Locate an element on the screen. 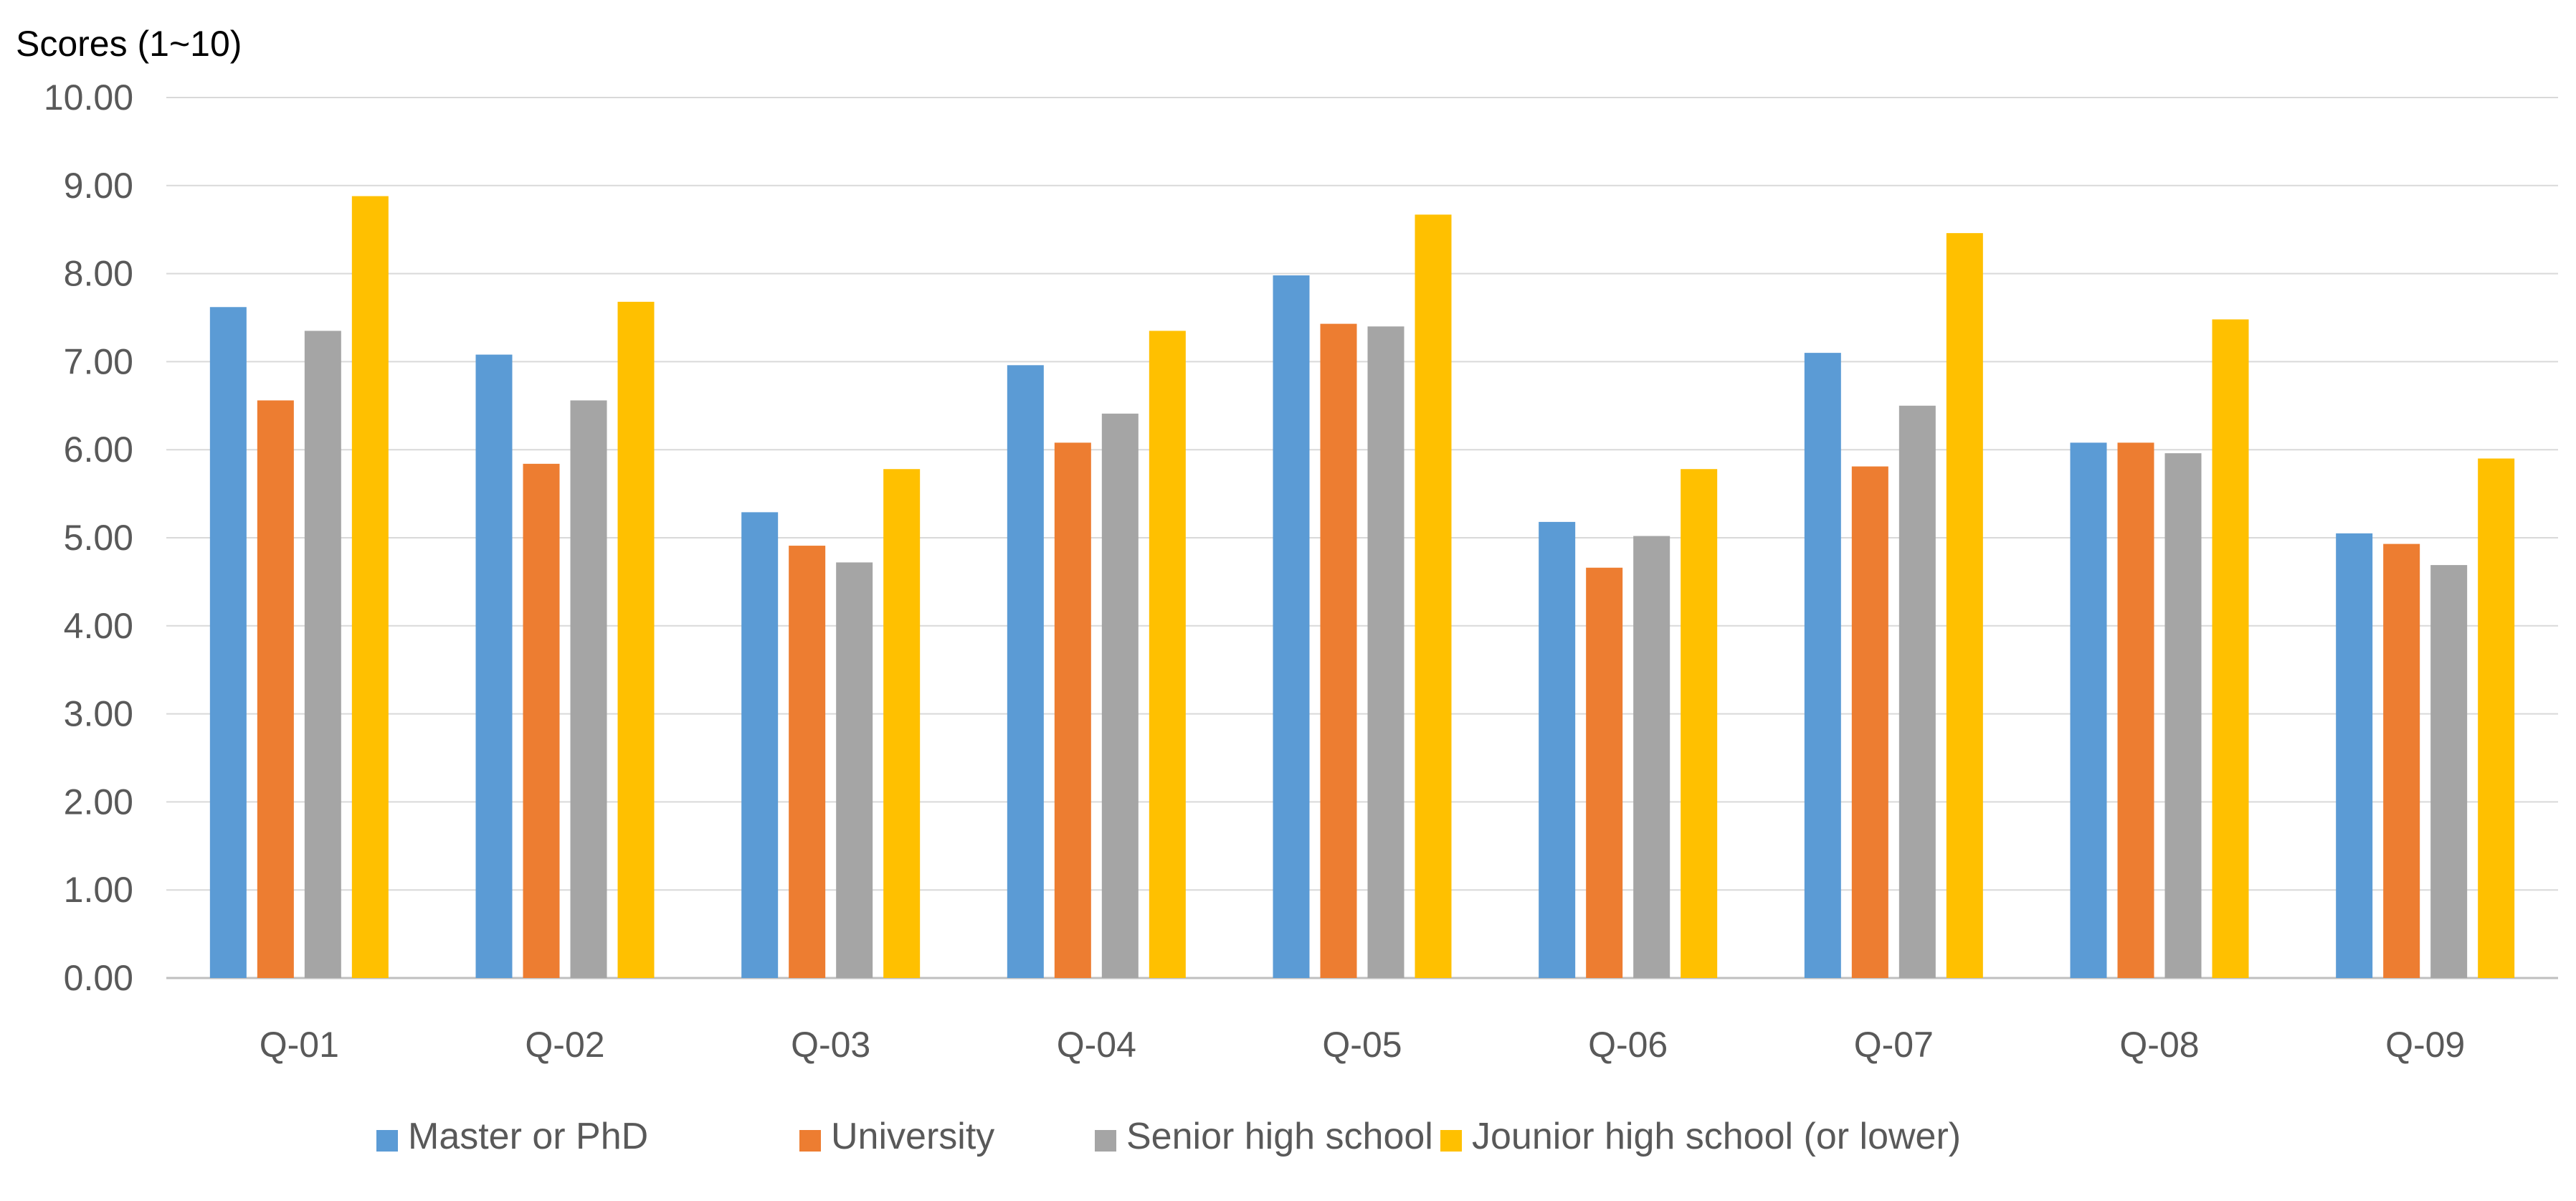 The width and height of the screenshot is (2576, 1201). y-tick-label: 3.00 is located at coordinates (99, 714).